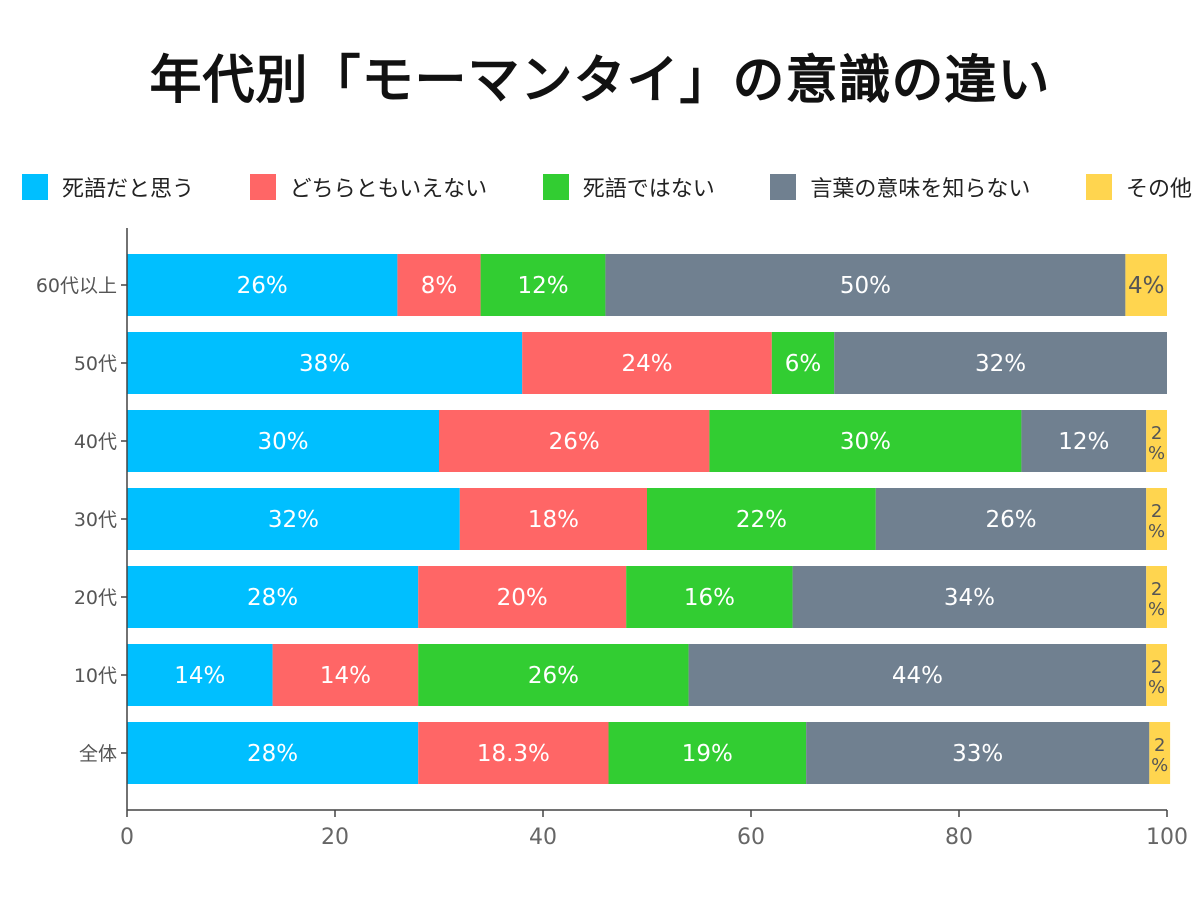 Image resolution: width=1200 pixels, height=900 pixels. I want to click on bar-value-label: 22%, so click(761, 520).